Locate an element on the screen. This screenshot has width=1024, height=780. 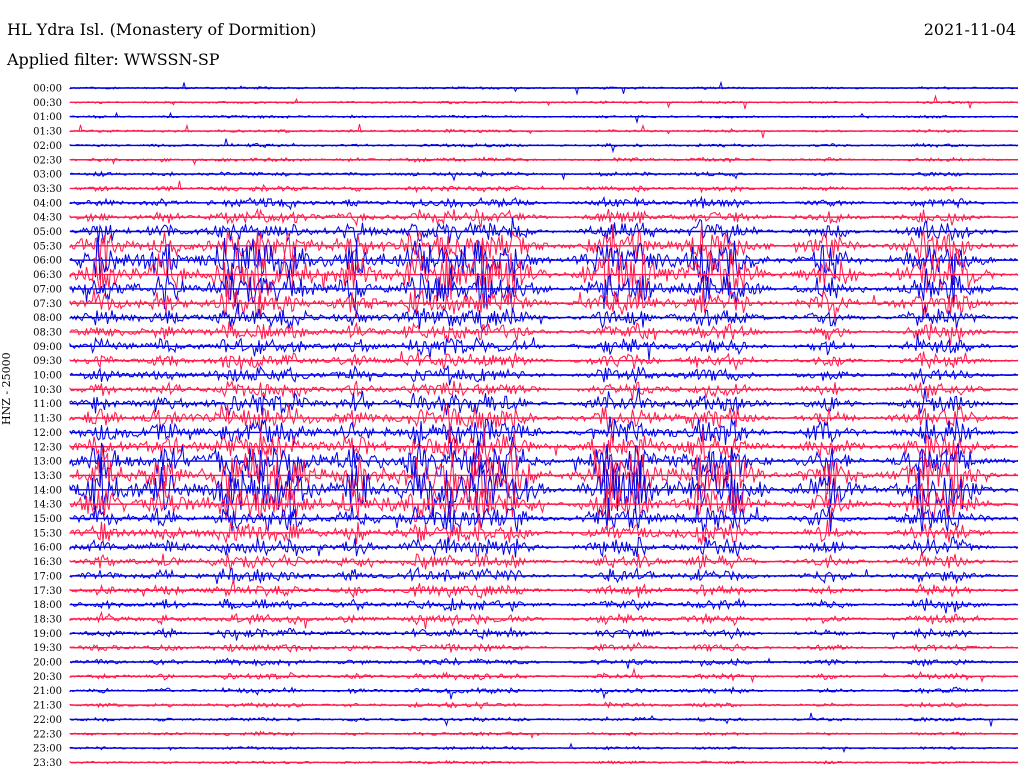
row-time-label: 09:00 is located at coordinates (47, 347).